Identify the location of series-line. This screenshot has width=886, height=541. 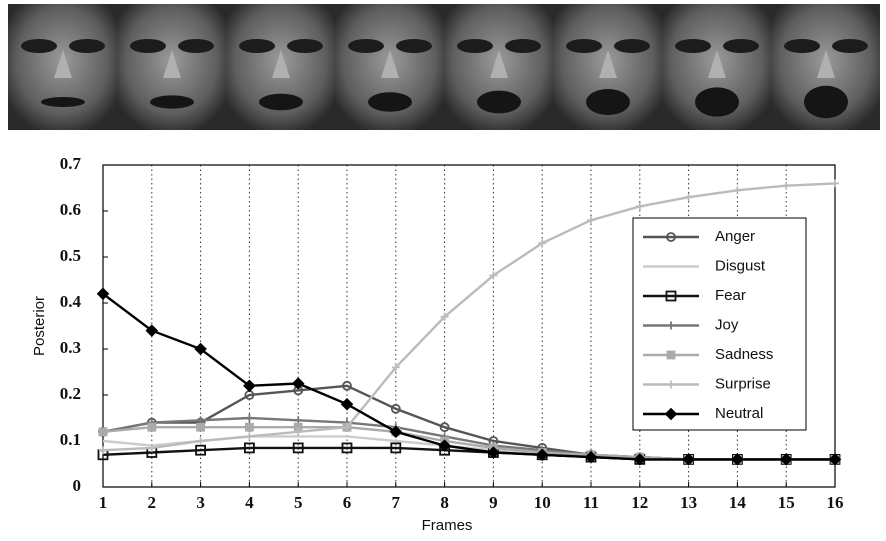
(468, 443).